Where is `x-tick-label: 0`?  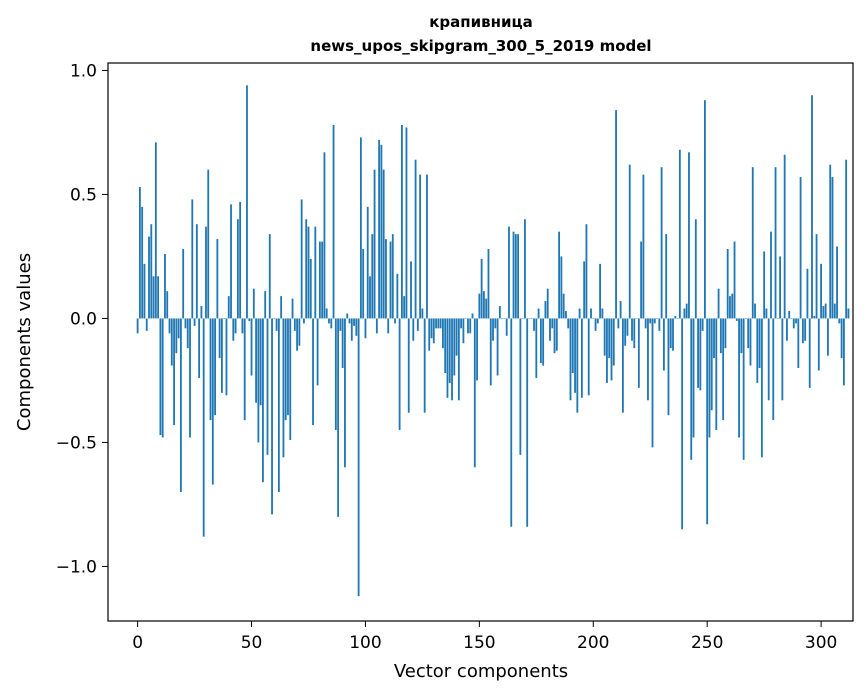 x-tick-label: 0 is located at coordinates (137, 643).